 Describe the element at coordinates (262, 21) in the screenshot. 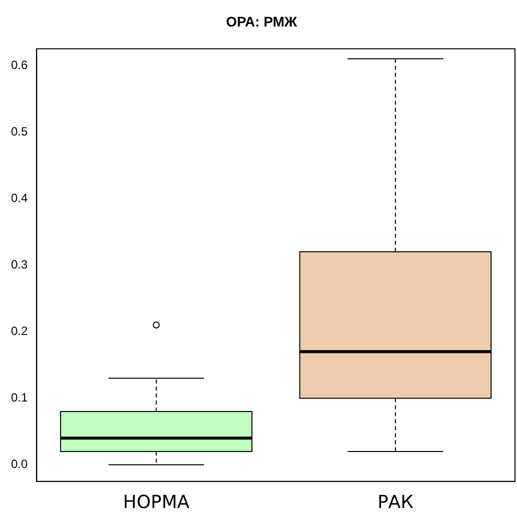

I see `chart-title: ОРА: РМЖ` at that location.